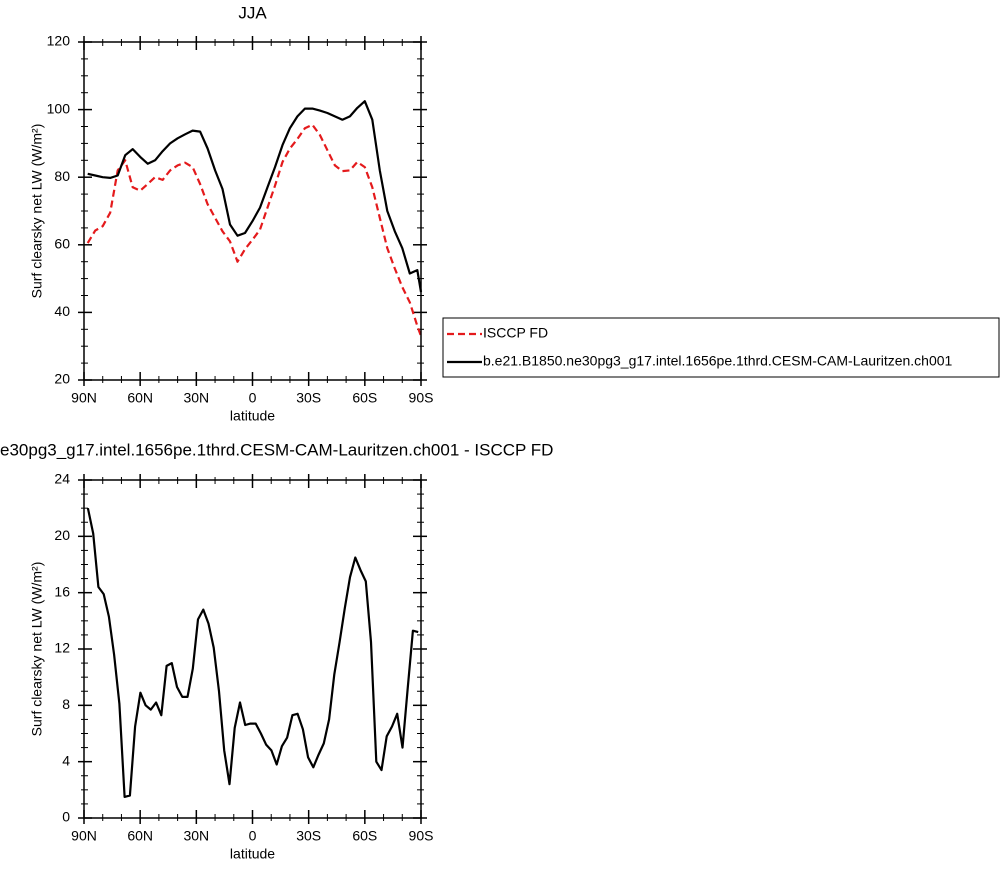  I want to click on y-tick-label: 120, so click(59, 41).